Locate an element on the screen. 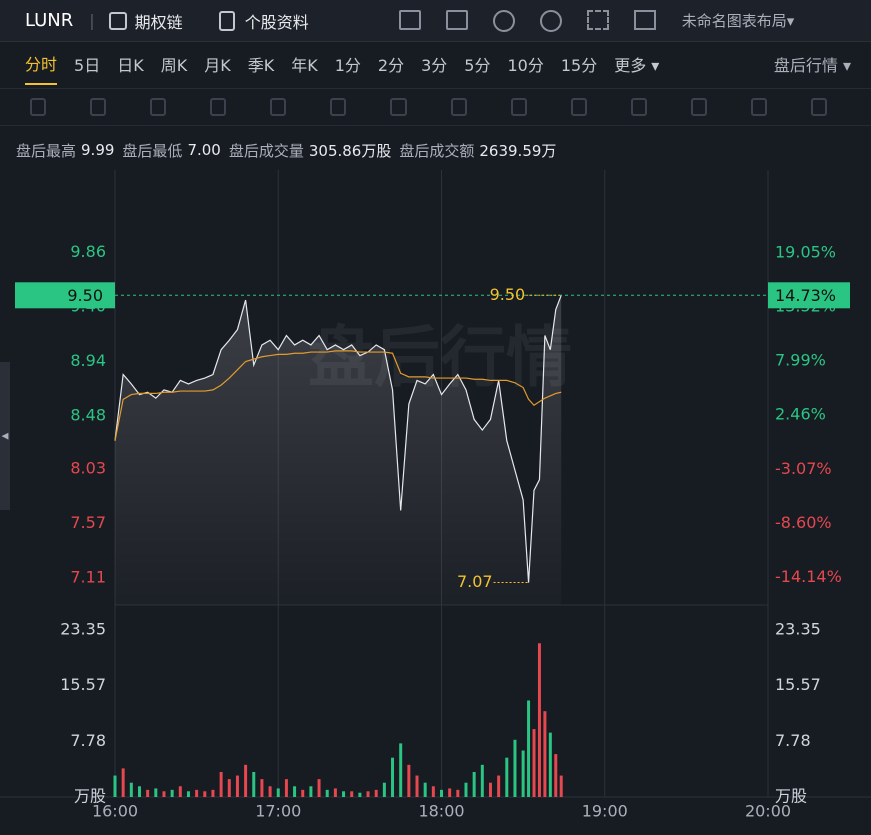 The height and width of the screenshot is (835, 871). session-selector: 盘后行情 ▾ is located at coordinates (812, 65).